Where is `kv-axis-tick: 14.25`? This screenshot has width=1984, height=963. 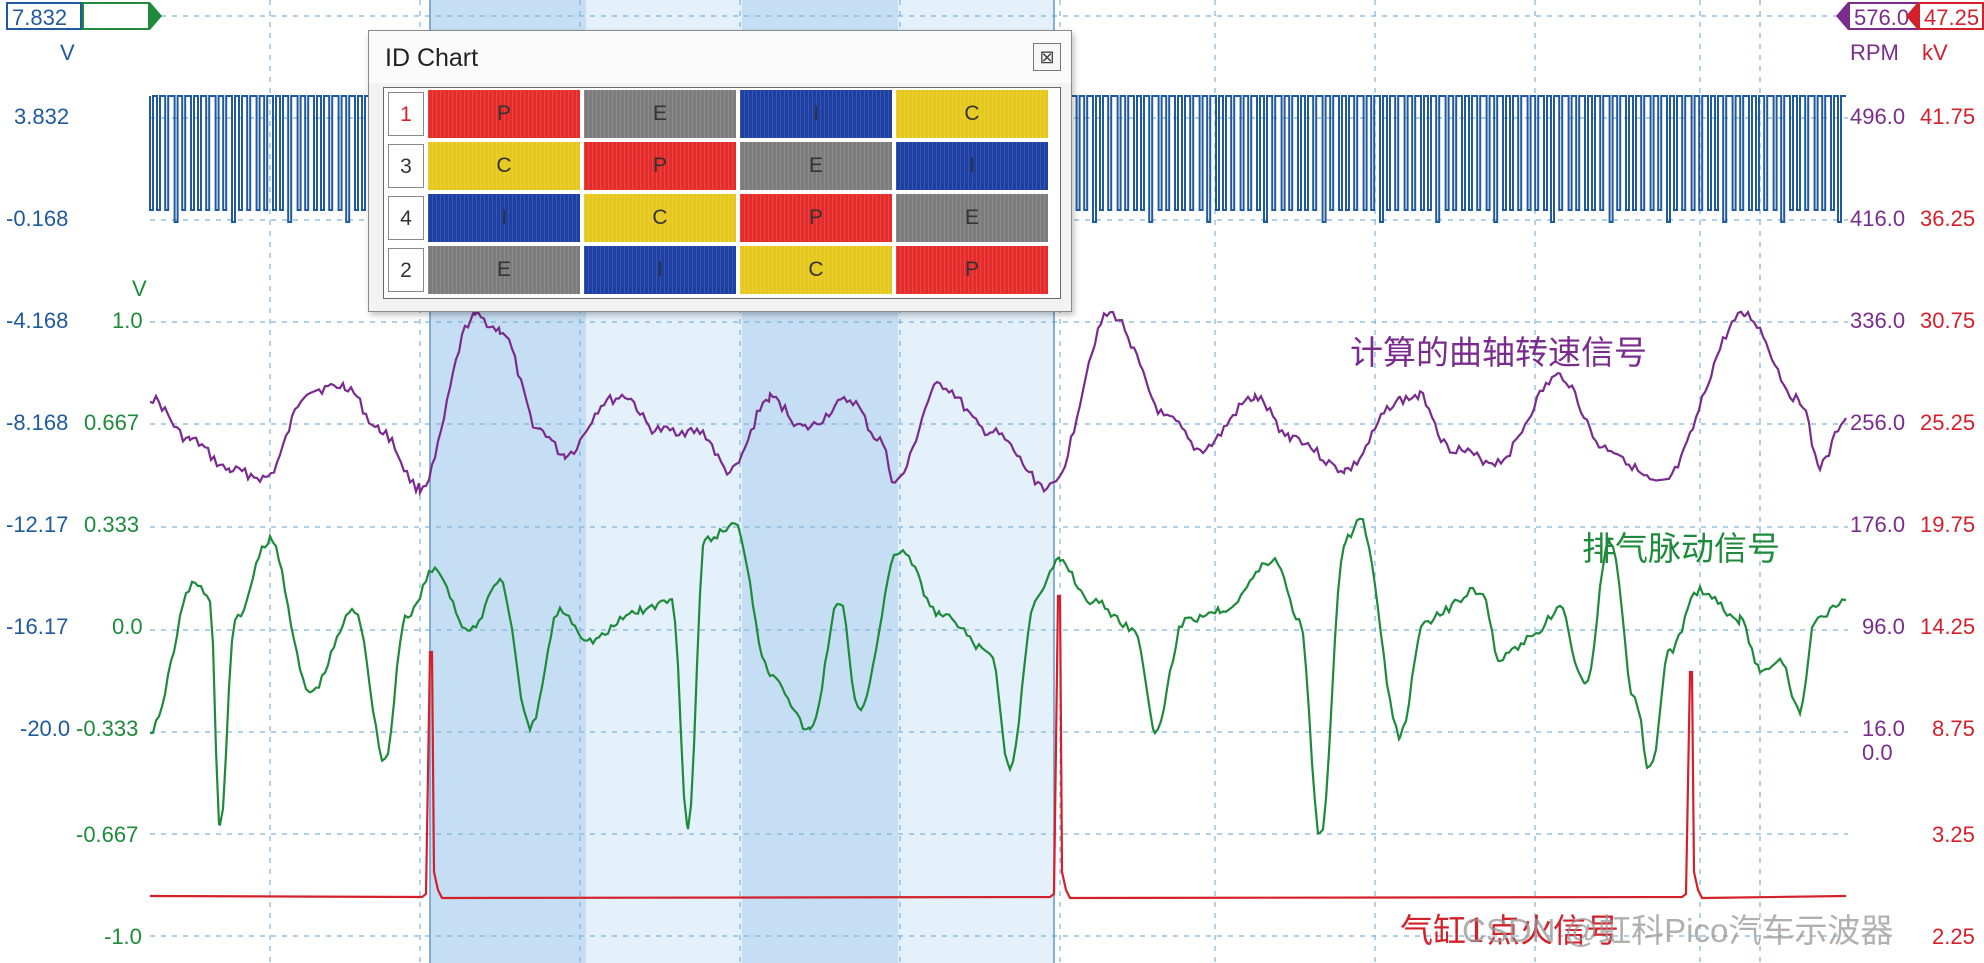 kv-axis-tick: 14.25 is located at coordinates (1948, 626).